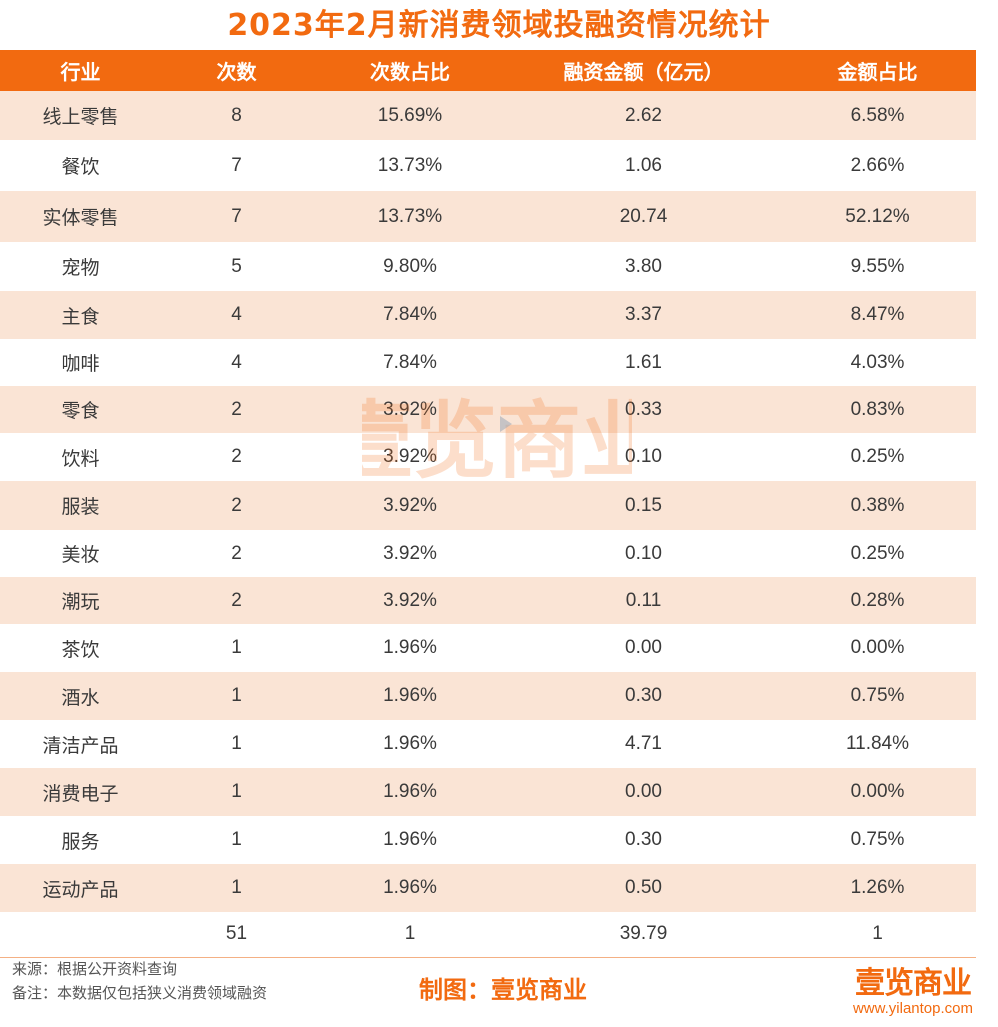 The width and height of the screenshot is (998, 1027). I want to click on brand-logo: 壹览商业 www.yilantop.com, so click(917, 990).